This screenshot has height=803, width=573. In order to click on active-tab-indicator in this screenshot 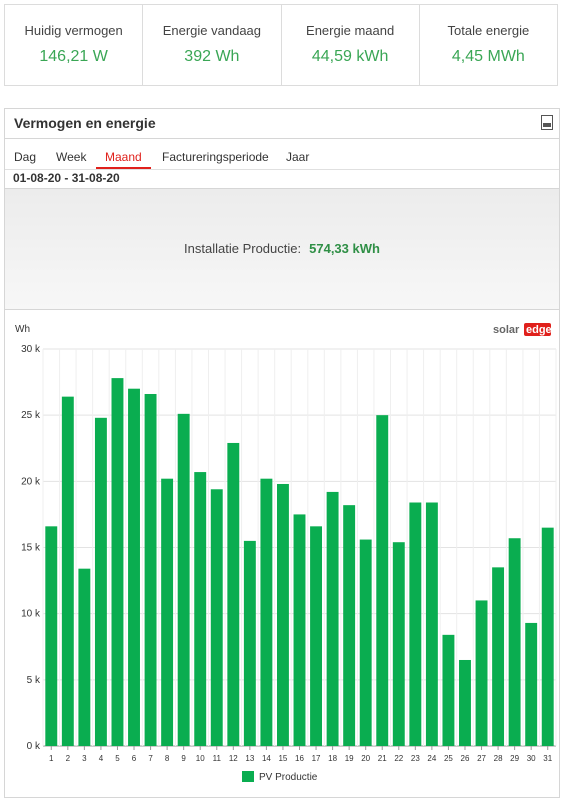, I will do `click(123, 168)`.